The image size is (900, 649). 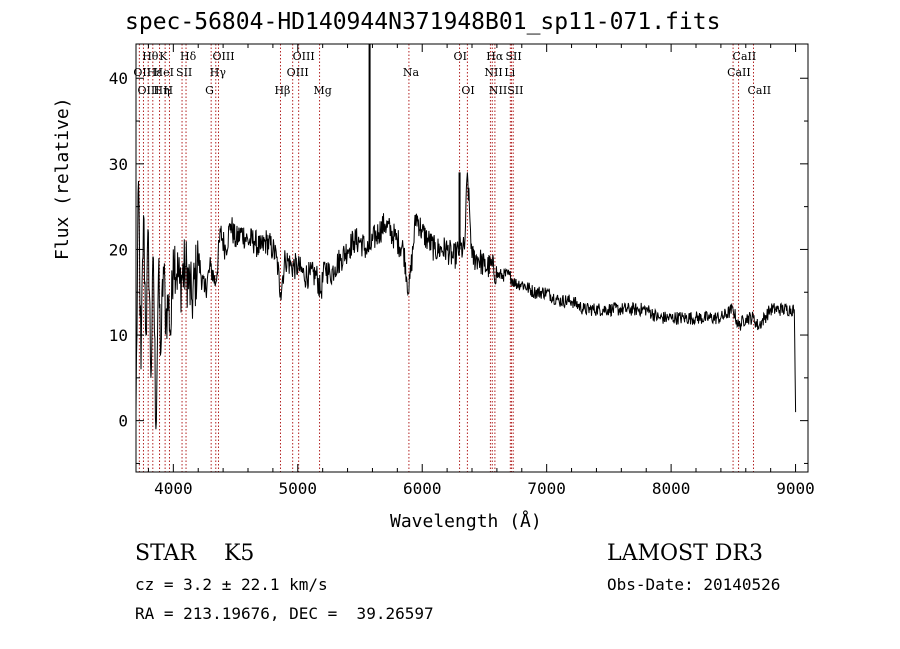 What do you see at coordinates (195, 553) in the screenshot?
I see `annotation-object-type: STAR K5` at bounding box center [195, 553].